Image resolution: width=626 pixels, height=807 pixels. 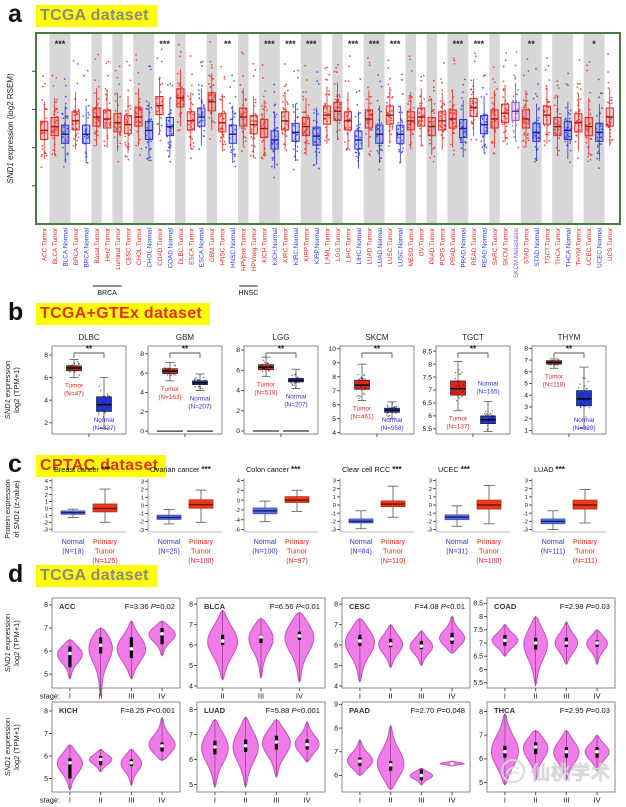 What do you see at coordinates (579, 247) in the screenshot?
I see `svg-text: THYM.Tumor` at bounding box center [579, 247].